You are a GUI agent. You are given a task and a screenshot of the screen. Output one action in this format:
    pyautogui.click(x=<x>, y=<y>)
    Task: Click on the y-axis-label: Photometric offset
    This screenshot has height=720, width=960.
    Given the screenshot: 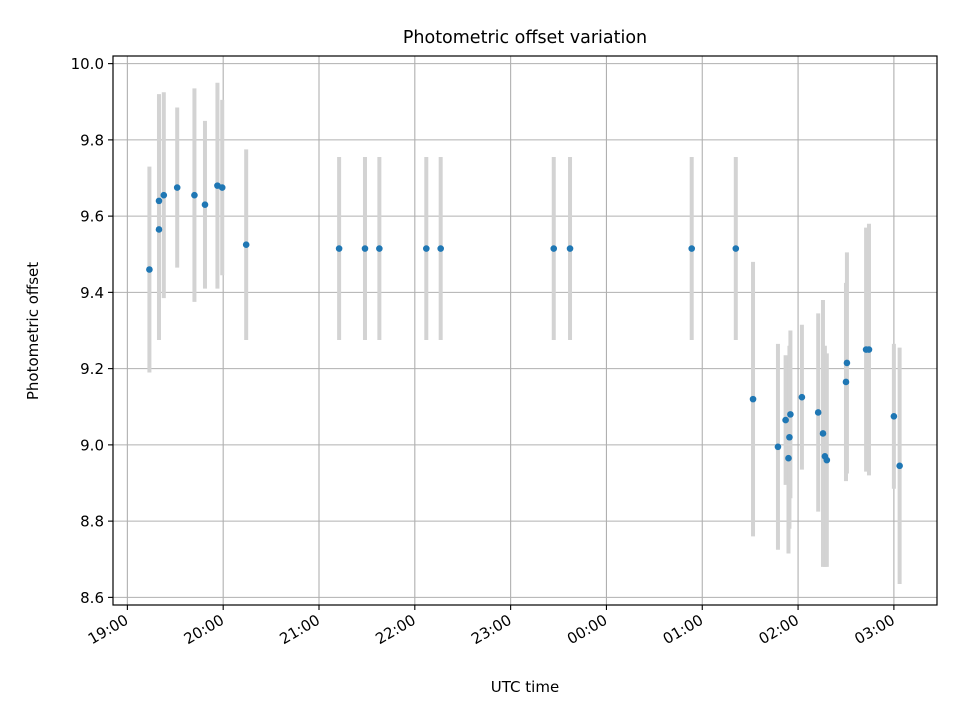 What is the action you would take?
    pyautogui.click(x=33, y=331)
    